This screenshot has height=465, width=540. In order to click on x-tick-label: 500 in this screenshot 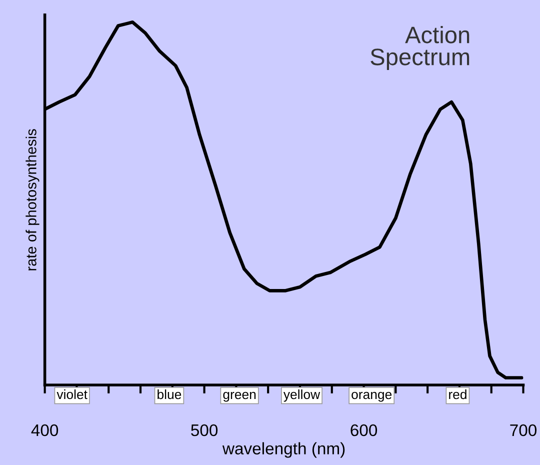, I will do `click(204, 430)`.